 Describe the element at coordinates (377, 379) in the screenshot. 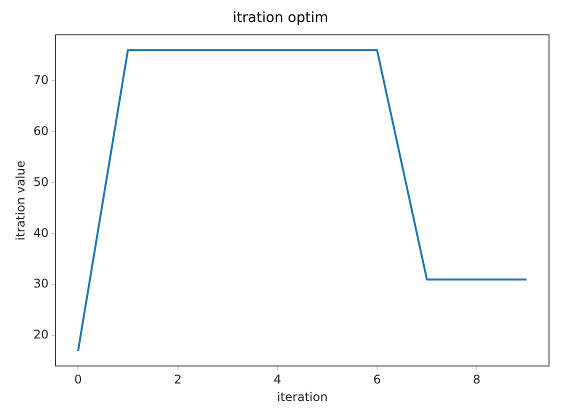

I see `x-tick-label: 6` at that location.